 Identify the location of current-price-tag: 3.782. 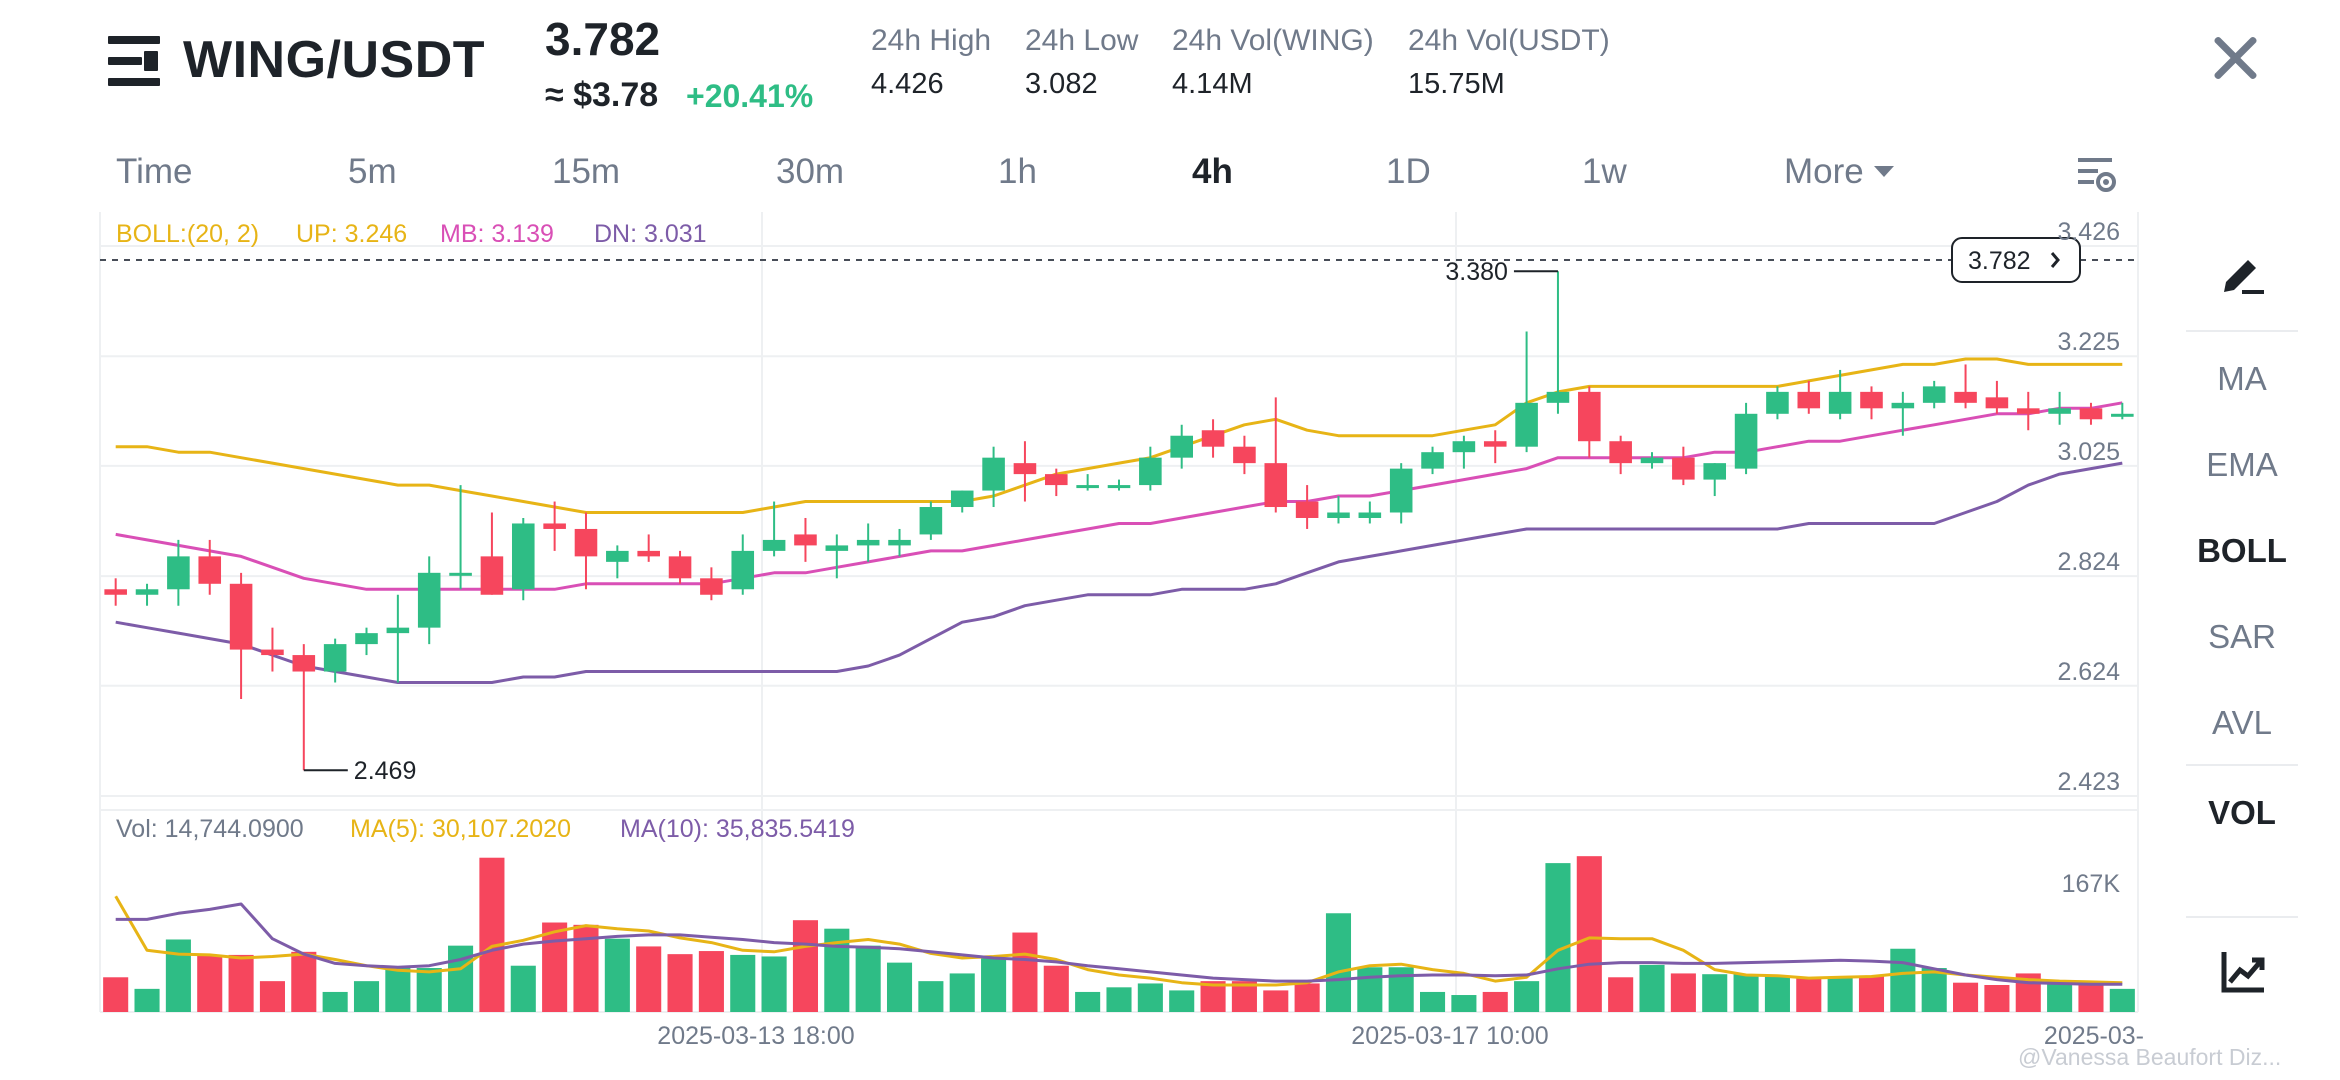
(2016, 260).